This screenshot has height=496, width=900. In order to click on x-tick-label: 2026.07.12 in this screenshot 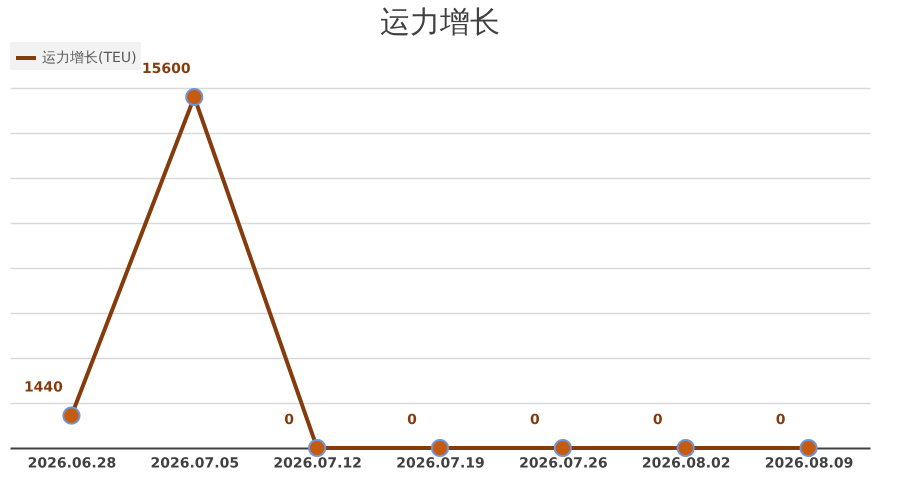, I will do `click(317, 464)`.